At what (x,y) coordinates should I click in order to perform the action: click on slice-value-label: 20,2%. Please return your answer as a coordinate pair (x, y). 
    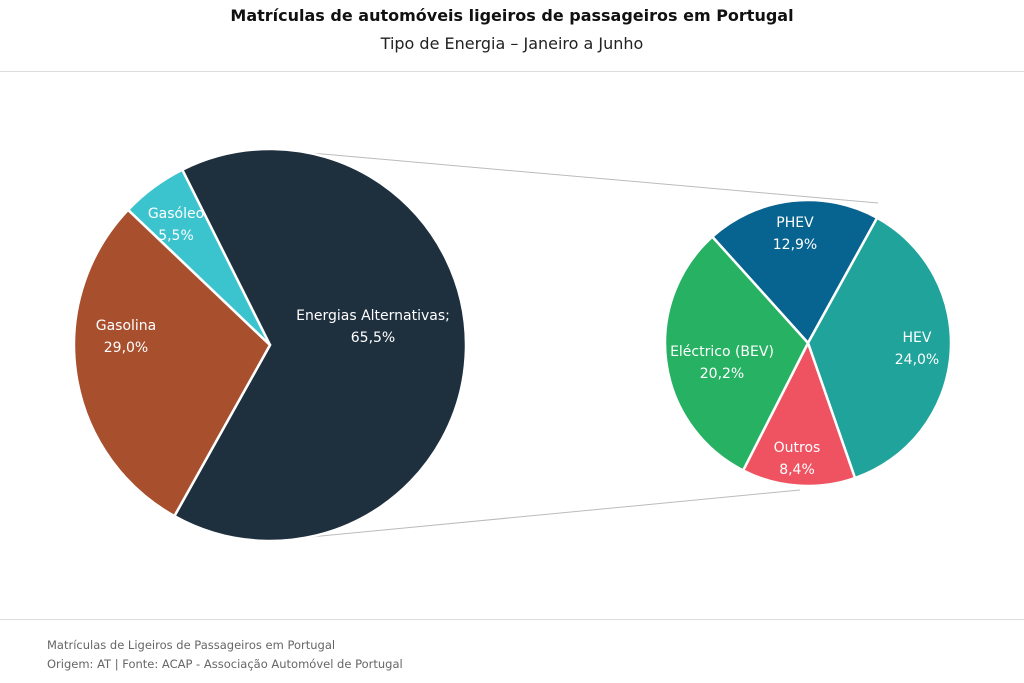
    Looking at the image, I should click on (722, 374).